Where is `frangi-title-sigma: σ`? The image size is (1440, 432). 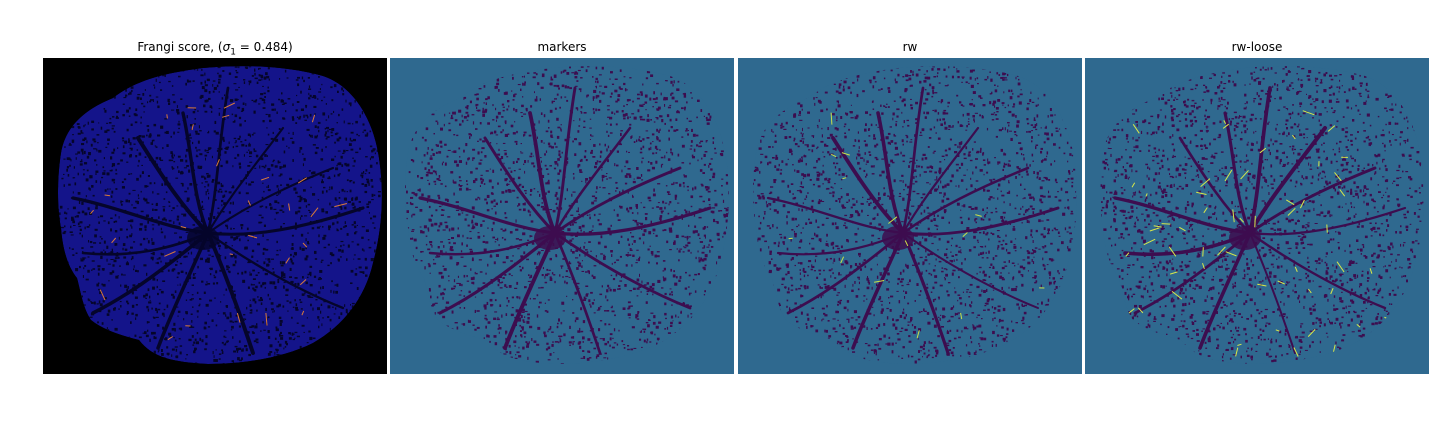 frangi-title-sigma: σ is located at coordinates (226, 47).